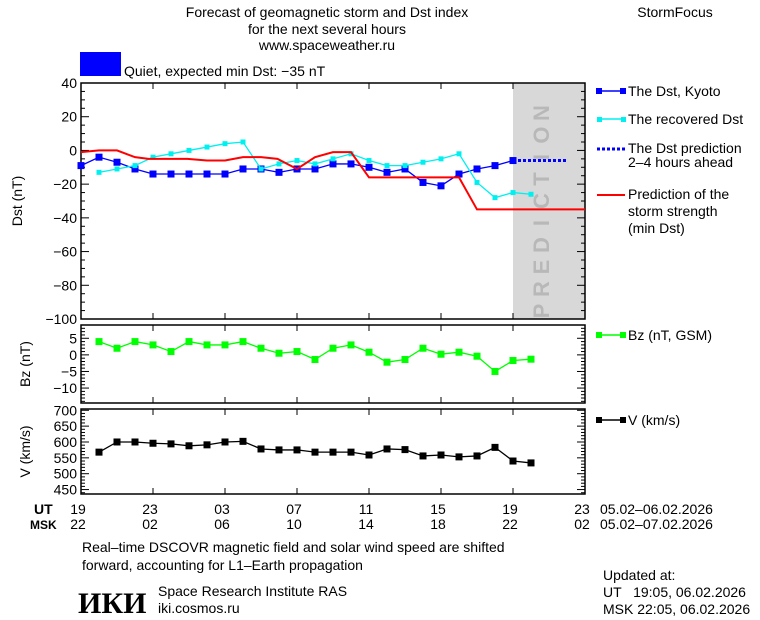 This screenshot has width=760, height=620. I want to click on msk-tick-label: 10, so click(294, 524).